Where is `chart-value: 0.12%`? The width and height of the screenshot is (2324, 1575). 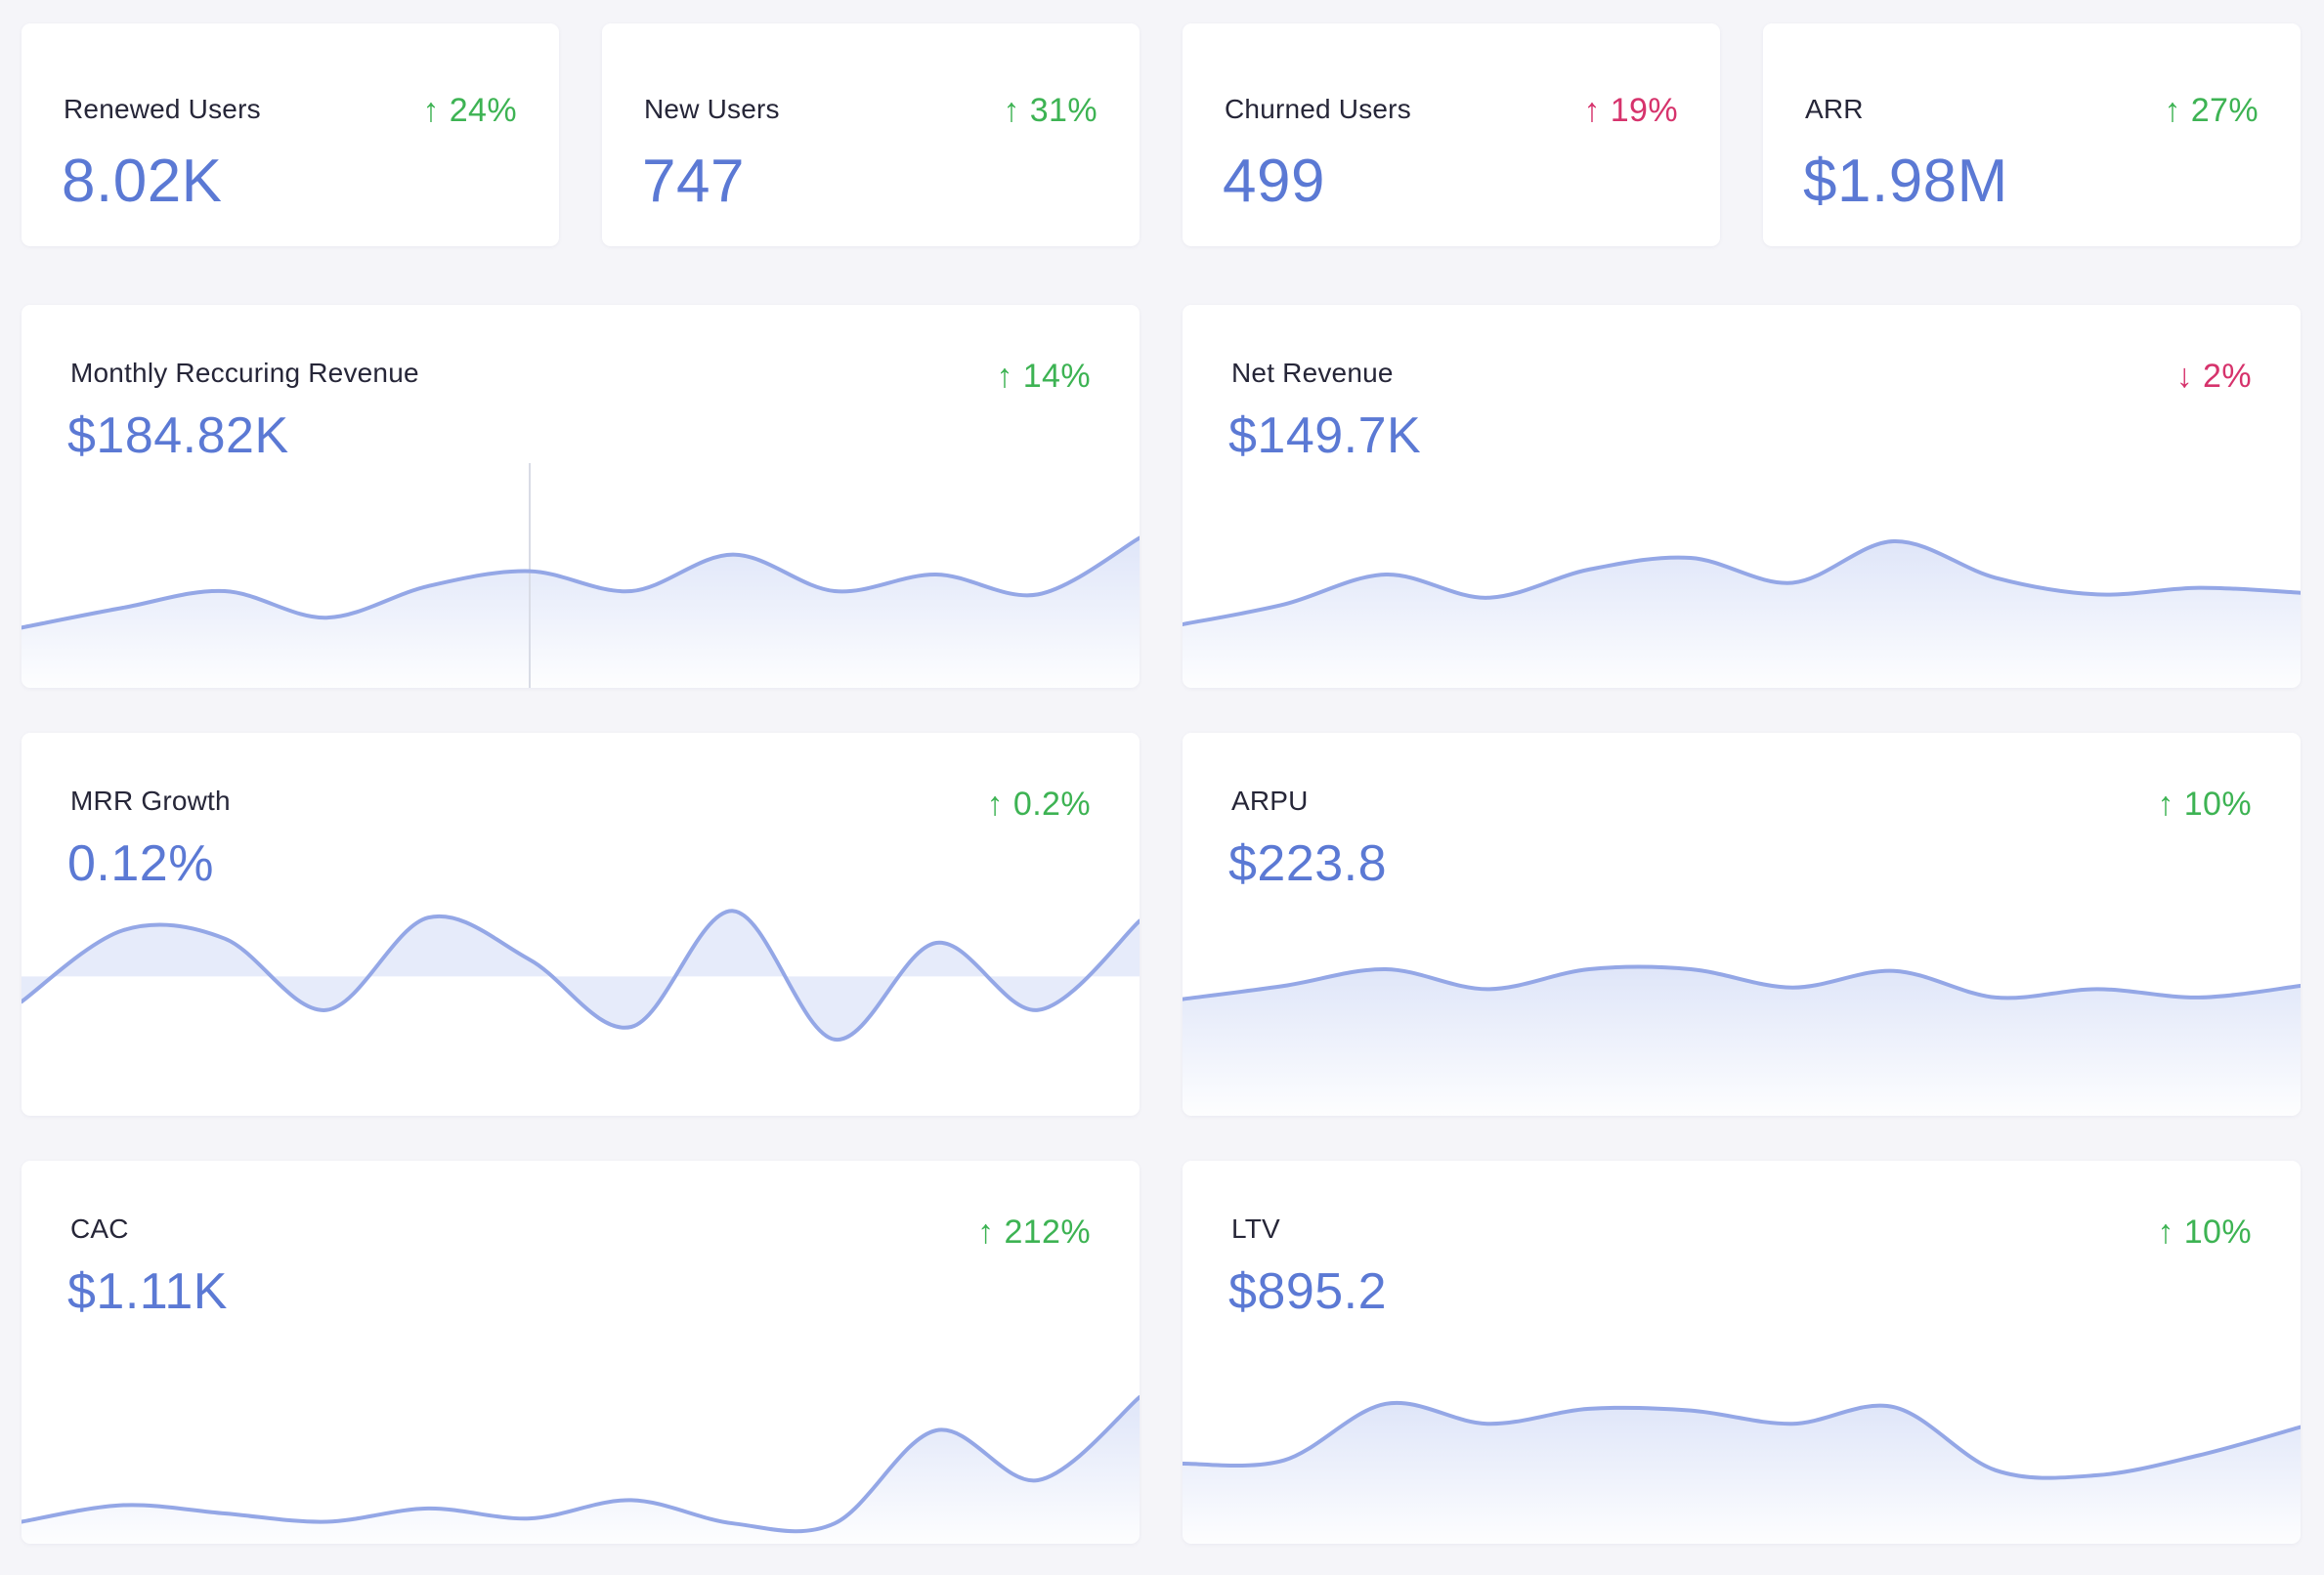 chart-value: 0.12% is located at coordinates (140, 863).